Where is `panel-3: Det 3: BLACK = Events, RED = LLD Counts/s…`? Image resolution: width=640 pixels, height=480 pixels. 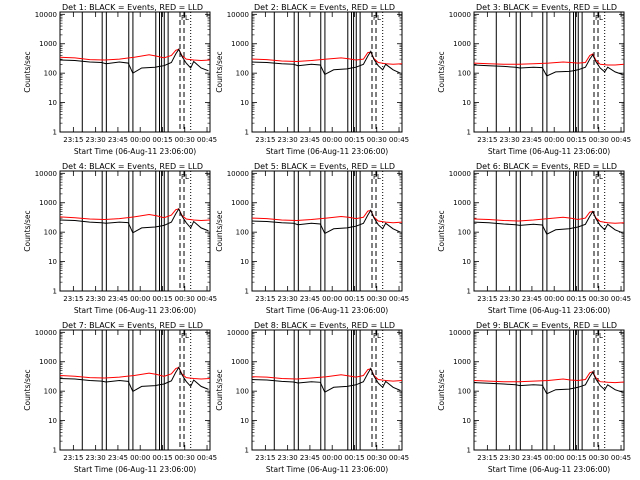
panel-3: Det 3: BLACK = Events, RED = LLD Counts/s… is located at coordinates (534, 79).